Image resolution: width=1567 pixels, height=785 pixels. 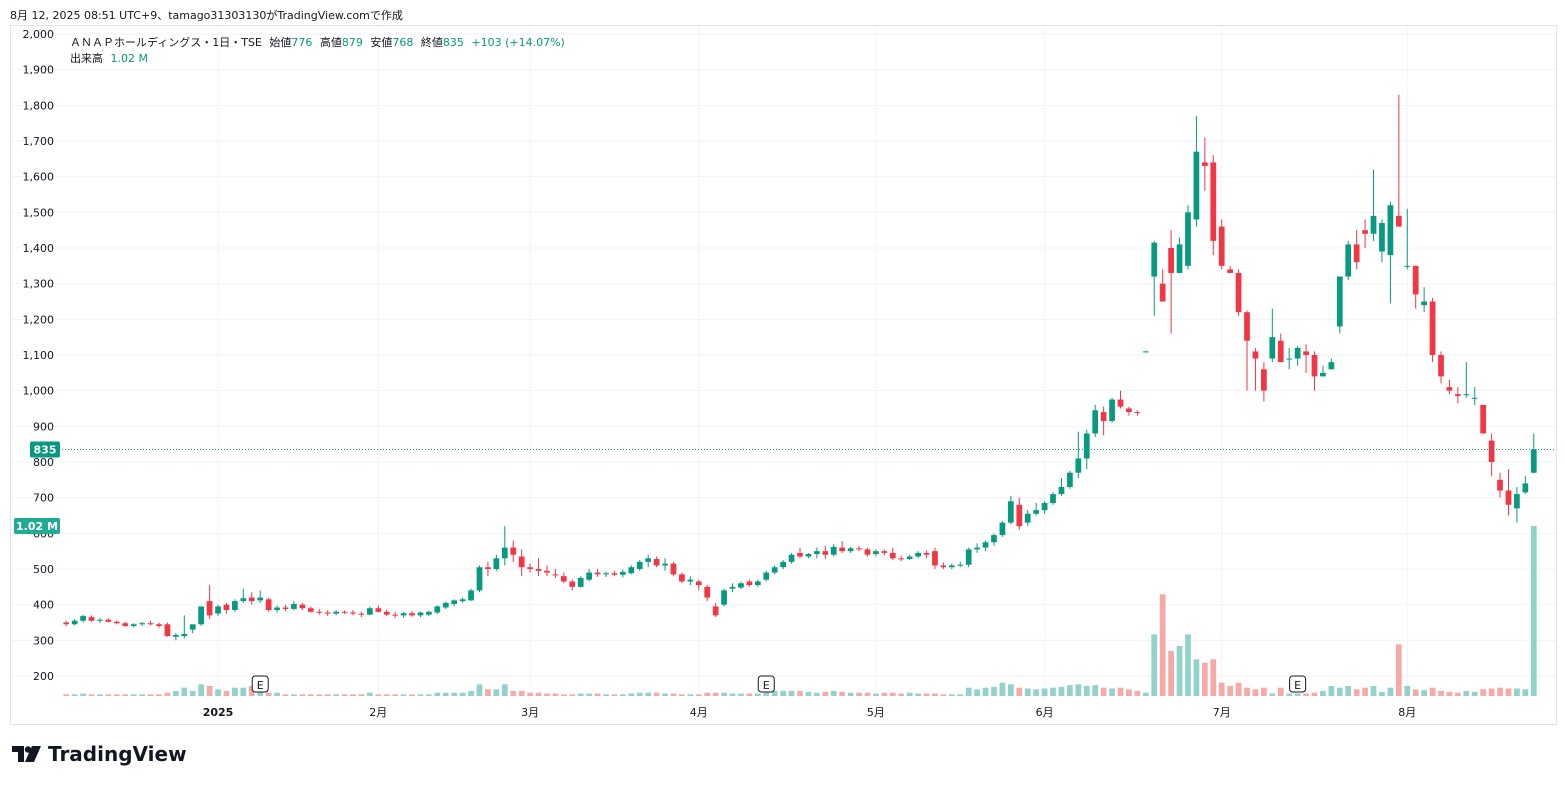 What do you see at coordinates (280, 42) in the screenshot?
I see `open-label: 始値` at bounding box center [280, 42].